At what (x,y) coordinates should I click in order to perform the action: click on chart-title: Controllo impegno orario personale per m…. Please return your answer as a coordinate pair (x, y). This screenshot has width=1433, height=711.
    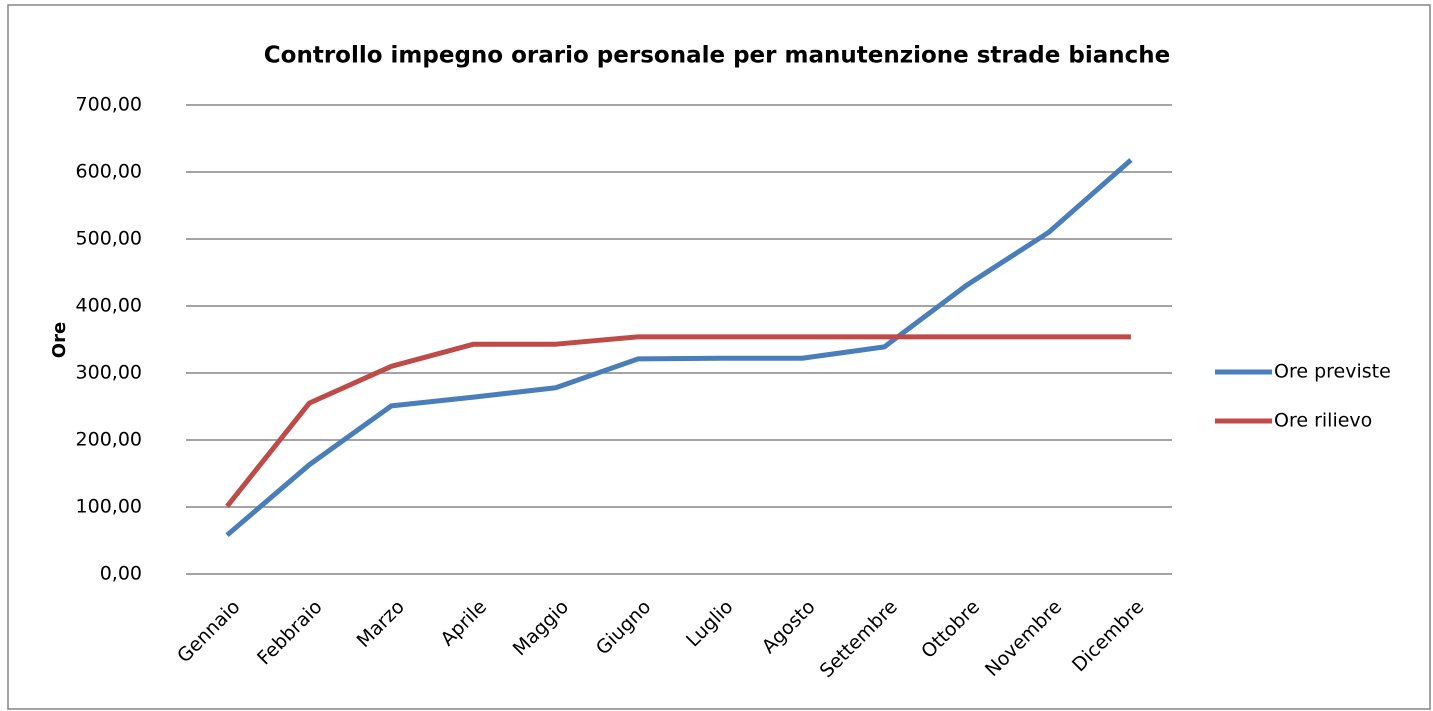
    Looking at the image, I should click on (717, 56).